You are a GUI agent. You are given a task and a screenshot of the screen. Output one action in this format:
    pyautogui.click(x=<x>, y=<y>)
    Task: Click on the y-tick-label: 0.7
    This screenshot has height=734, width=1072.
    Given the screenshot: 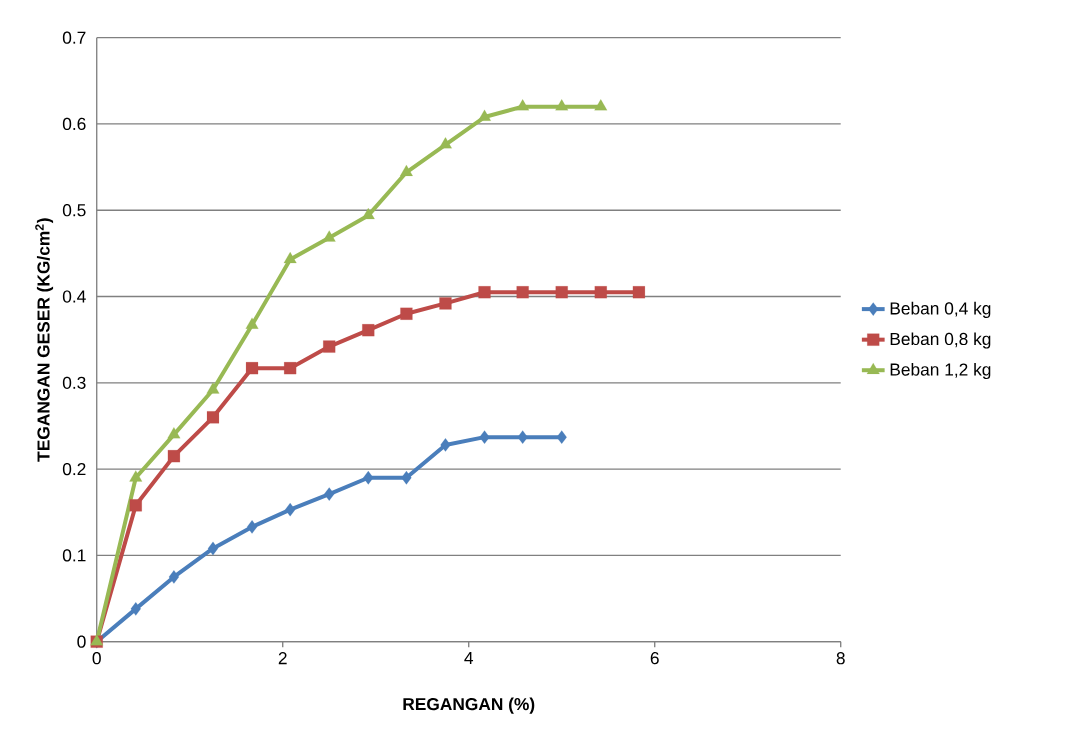 What is the action you would take?
    pyautogui.click(x=74, y=37)
    